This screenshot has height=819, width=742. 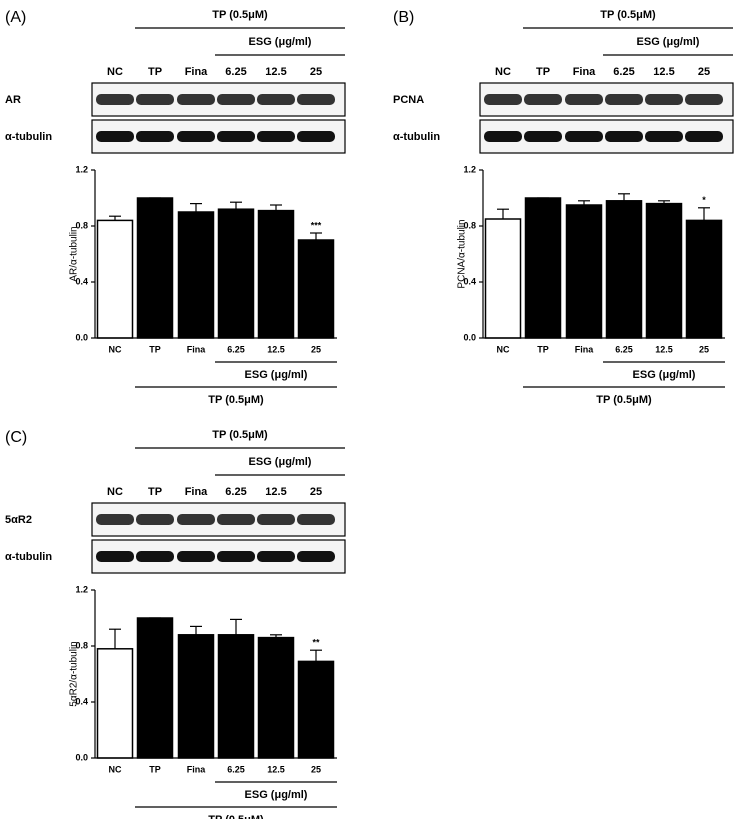 What do you see at coordinates (15, 17) in the screenshot?
I see `panel-label: (A)` at bounding box center [15, 17].